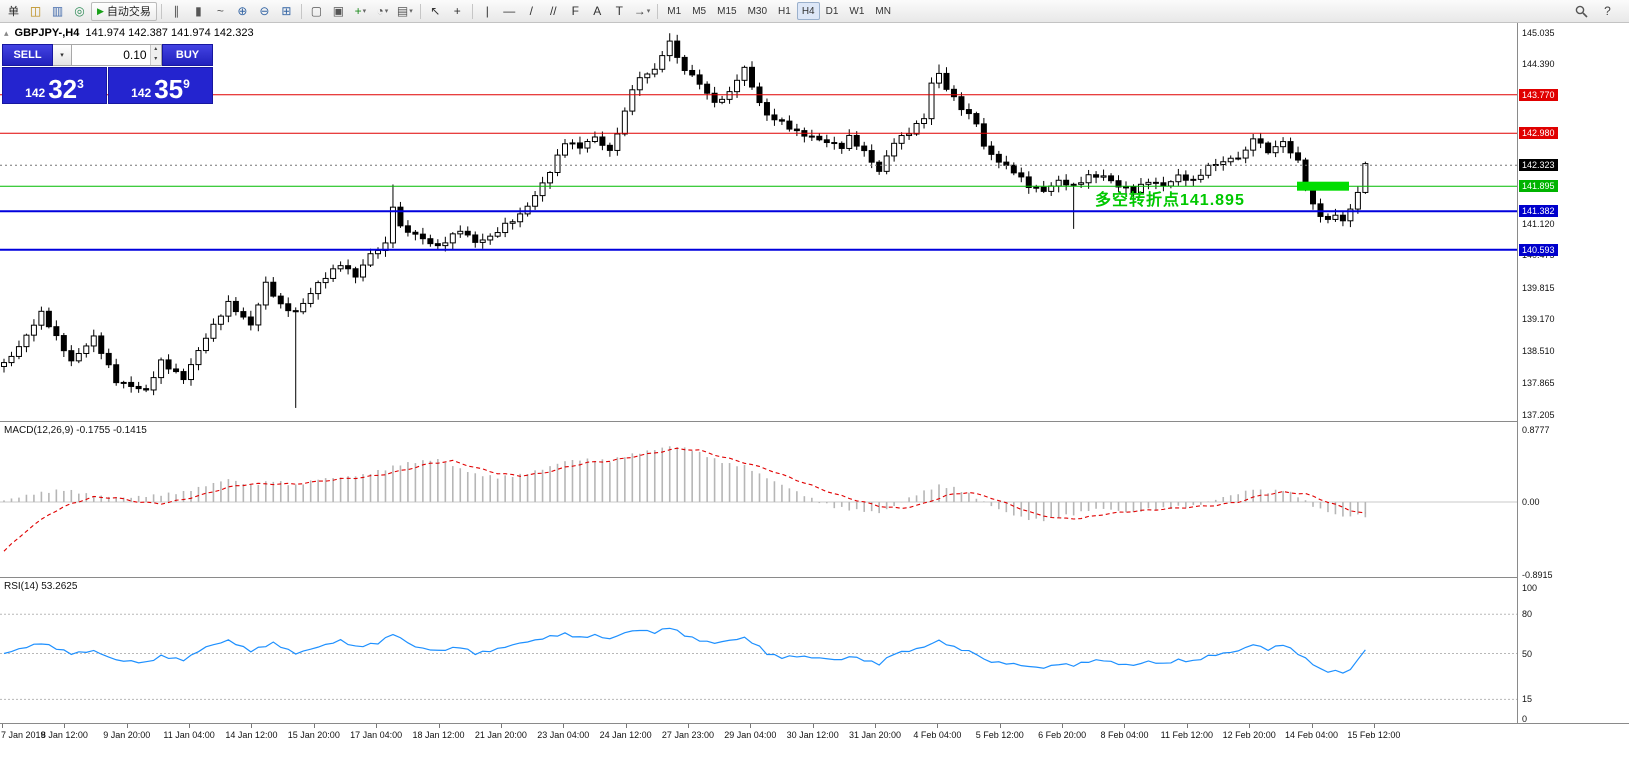  What do you see at coordinates (1525, 719) in the screenshot?
I see `rsi-axis-label: 0` at bounding box center [1525, 719].